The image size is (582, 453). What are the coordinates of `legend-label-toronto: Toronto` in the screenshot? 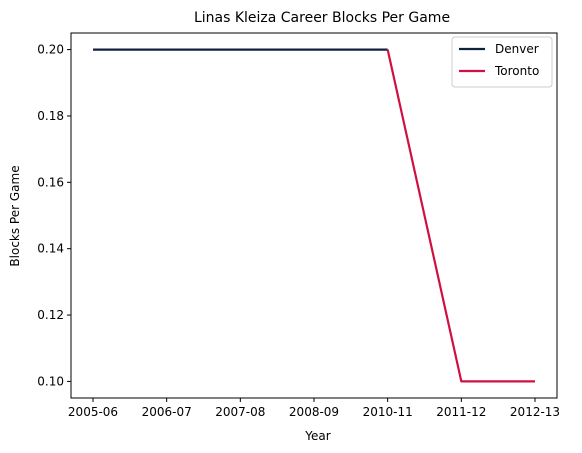 It's located at (516, 71).